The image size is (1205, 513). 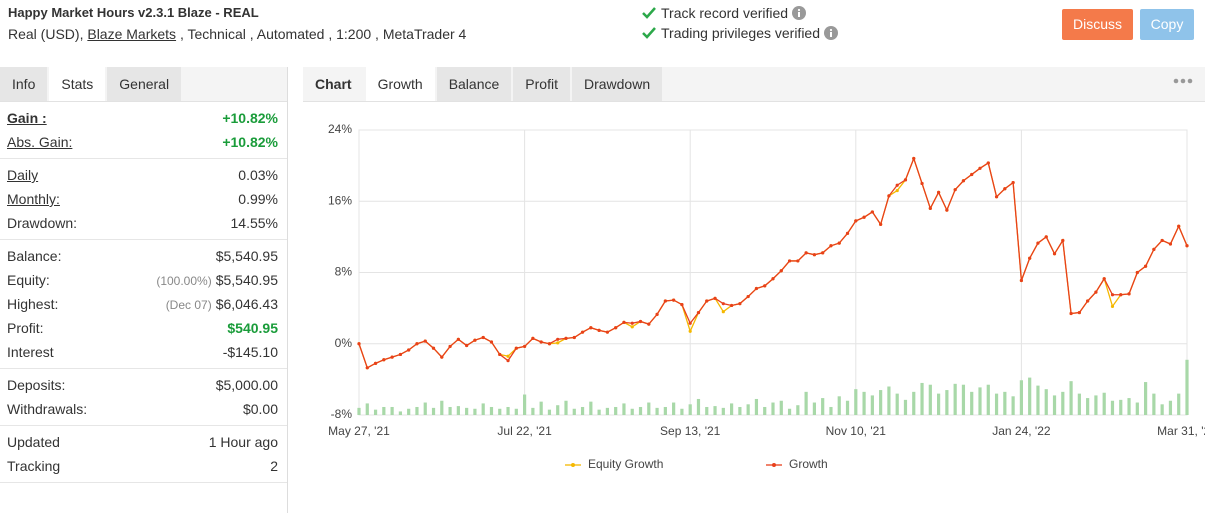 What do you see at coordinates (344, 343) in the screenshot?
I see `y-tick-label: 0%` at bounding box center [344, 343].